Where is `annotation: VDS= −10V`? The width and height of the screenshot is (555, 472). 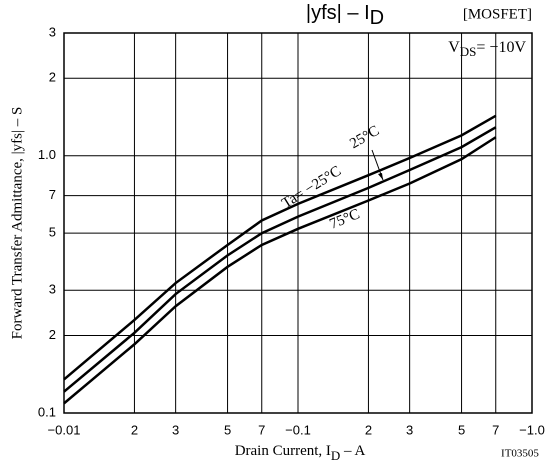
annotation: VDS= −10V is located at coordinates (487, 49).